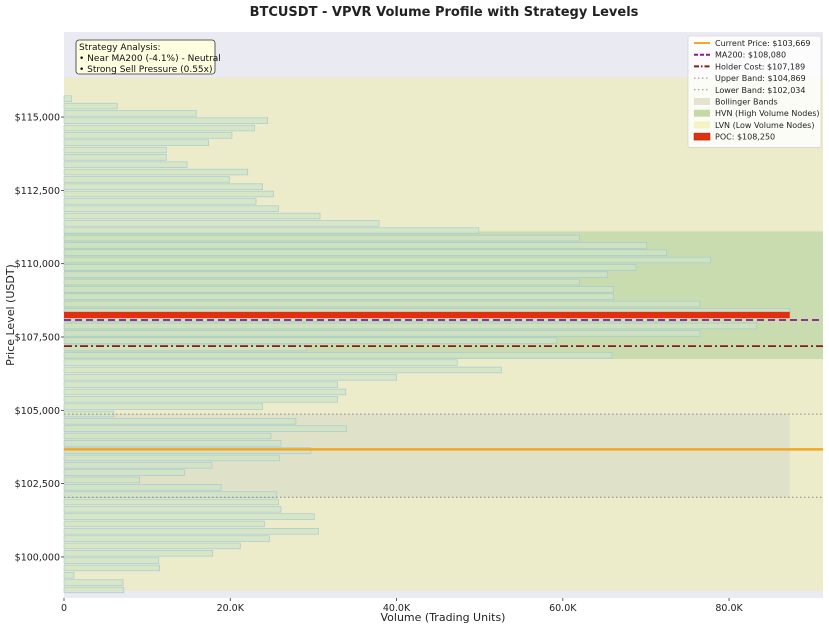 The image size is (829, 630). I want to click on y-tick-label: $105,000, so click(37, 411).